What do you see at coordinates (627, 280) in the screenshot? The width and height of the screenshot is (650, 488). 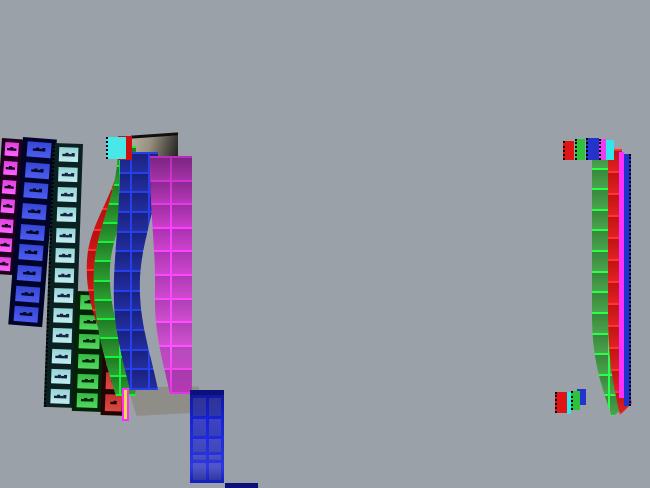 I see `edge-sliver-blue` at bounding box center [627, 280].